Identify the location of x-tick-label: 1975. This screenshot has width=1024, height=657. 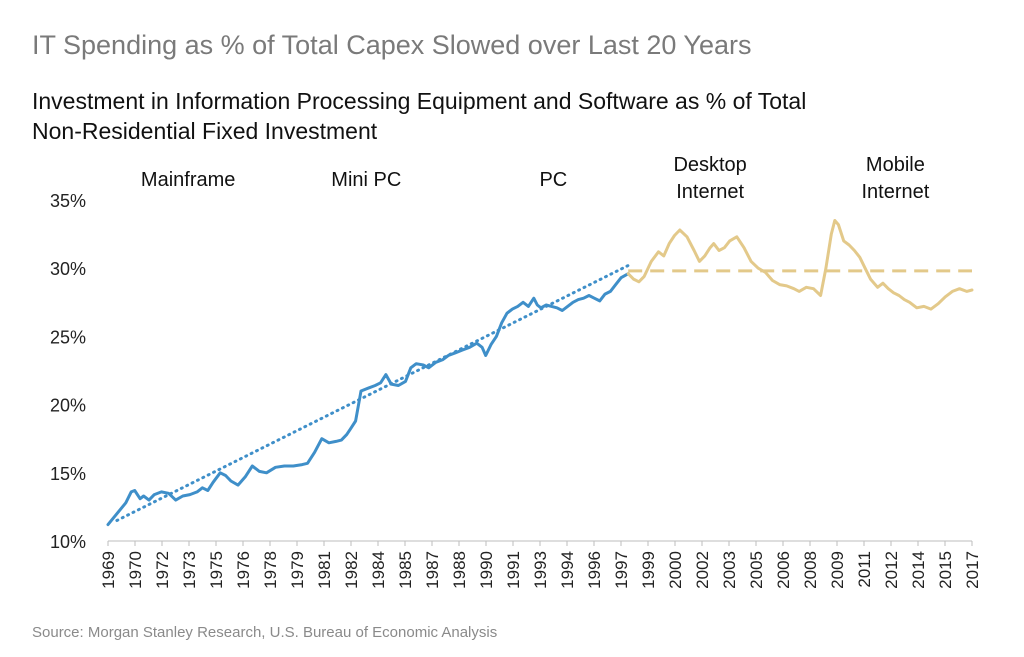
(216, 570).